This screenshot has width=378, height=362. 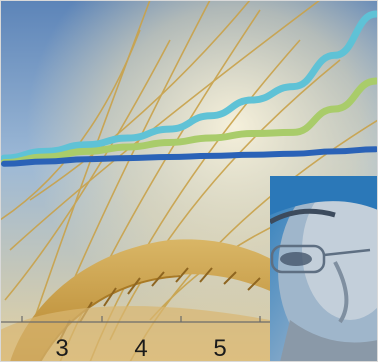 What do you see at coordinates (140, 348) in the screenshot?
I see `x-tick-label-4: 4` at bounding box center [140, 348].